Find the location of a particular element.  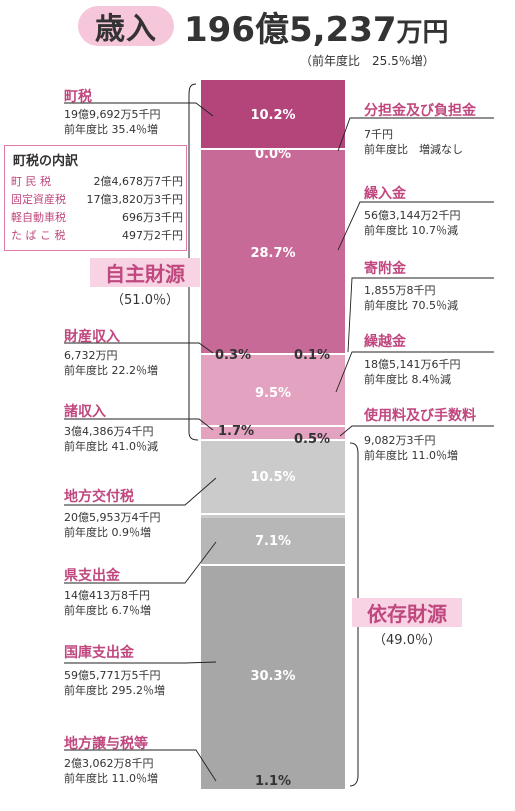

detail-shoshu: 3億4,386万4千円 前年度比 41.0％減 is located at coordinates (111, 439).